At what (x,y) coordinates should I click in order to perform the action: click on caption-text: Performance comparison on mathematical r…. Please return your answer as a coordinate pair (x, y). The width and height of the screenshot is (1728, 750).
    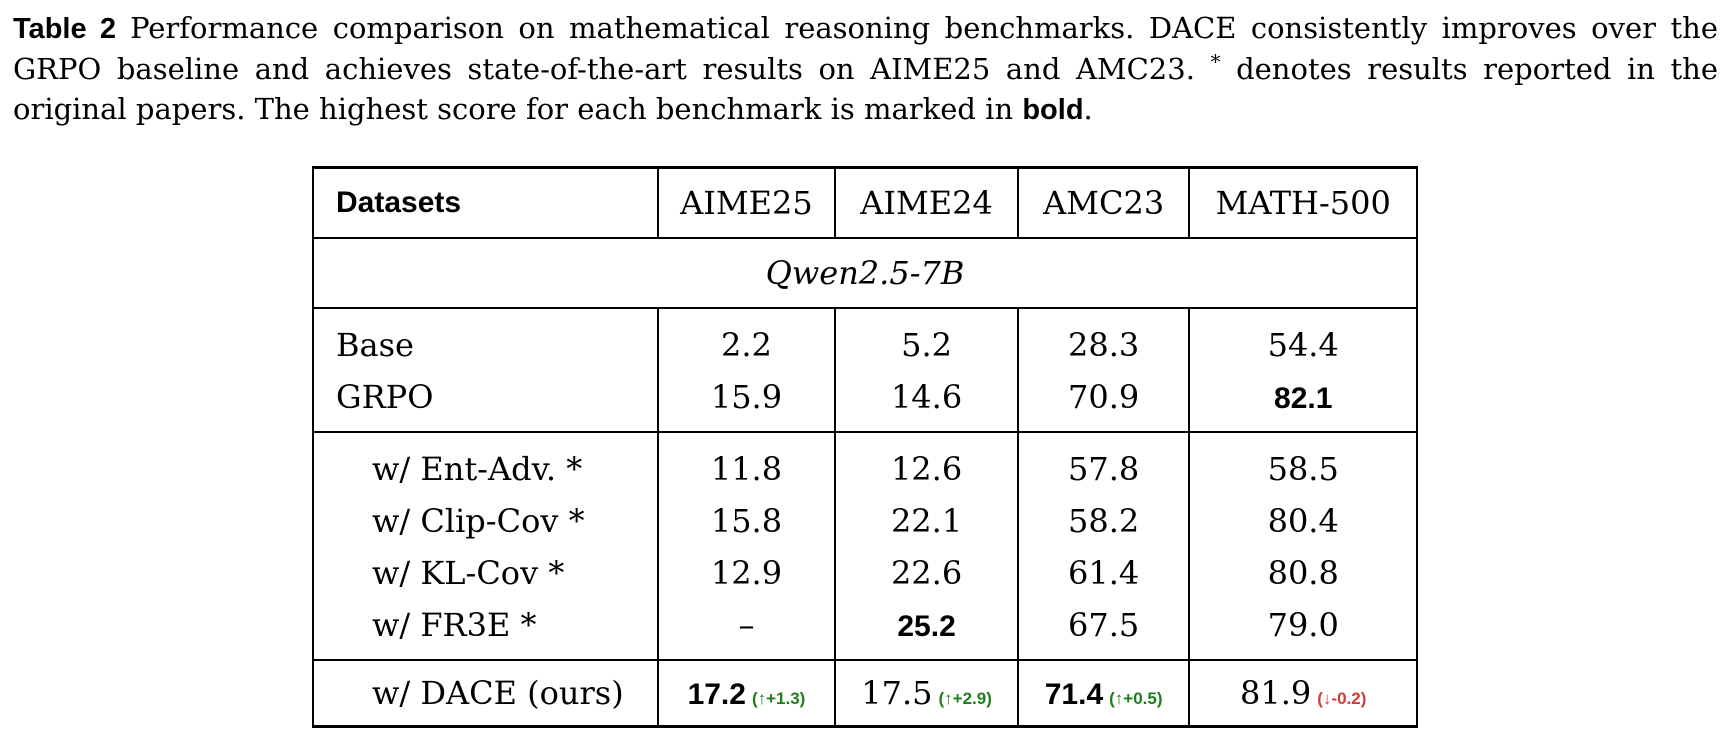
    Looking at the image, I should click on (866, 48).